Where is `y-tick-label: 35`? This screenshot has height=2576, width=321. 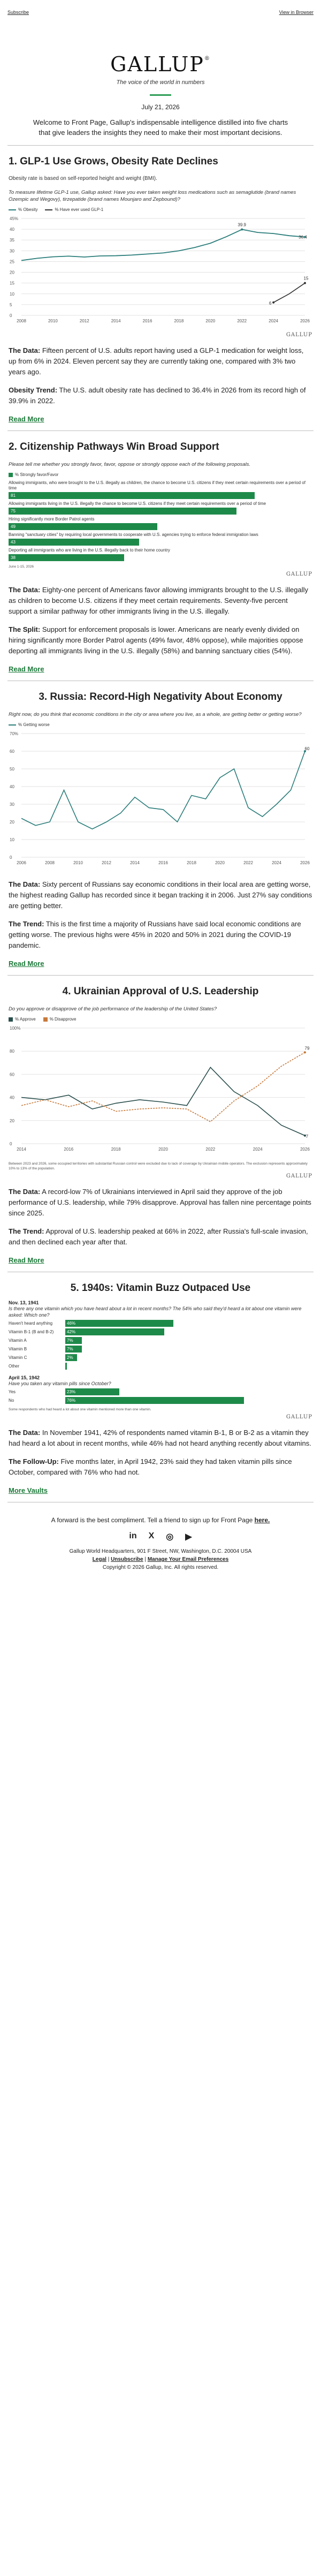
y-tick-label: 35 is located at coordinates (12, 240).